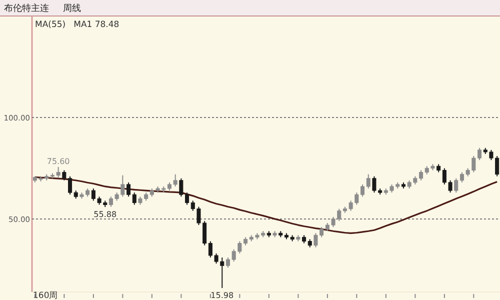 The image size is (500, 300). What do you see at coordinates (26, 8) in the screenshot?
I see `chart-title: 布伦特主连` at bounding box center [26, 8].